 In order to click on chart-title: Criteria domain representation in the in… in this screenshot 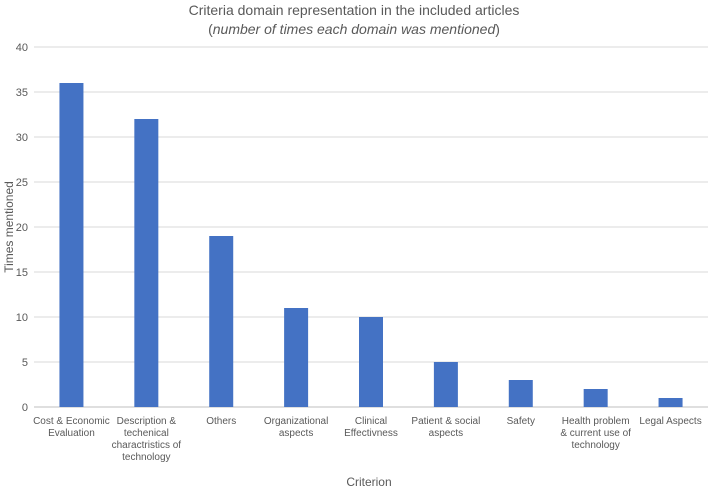, I will do `click(354, 10)`.